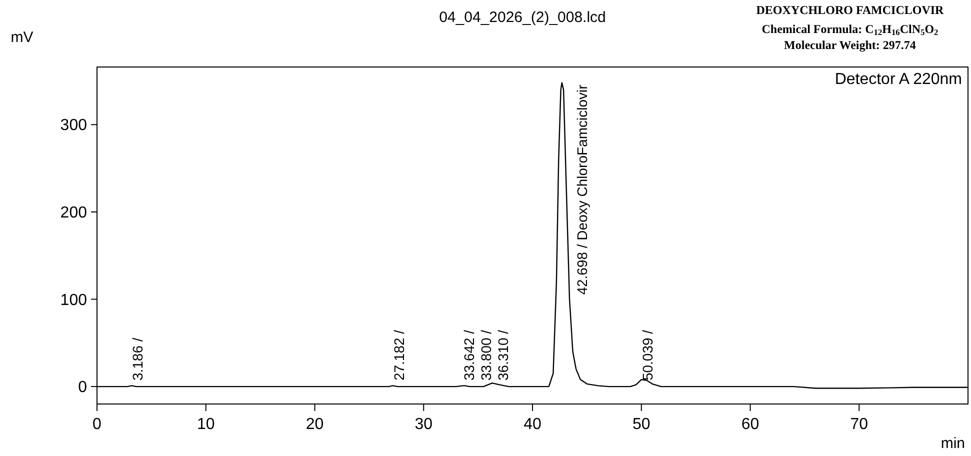  What do you see at coordinates (22, 37) in the screenshot?
I see `y-axis-title: mV` at bounding box center [22, 37].